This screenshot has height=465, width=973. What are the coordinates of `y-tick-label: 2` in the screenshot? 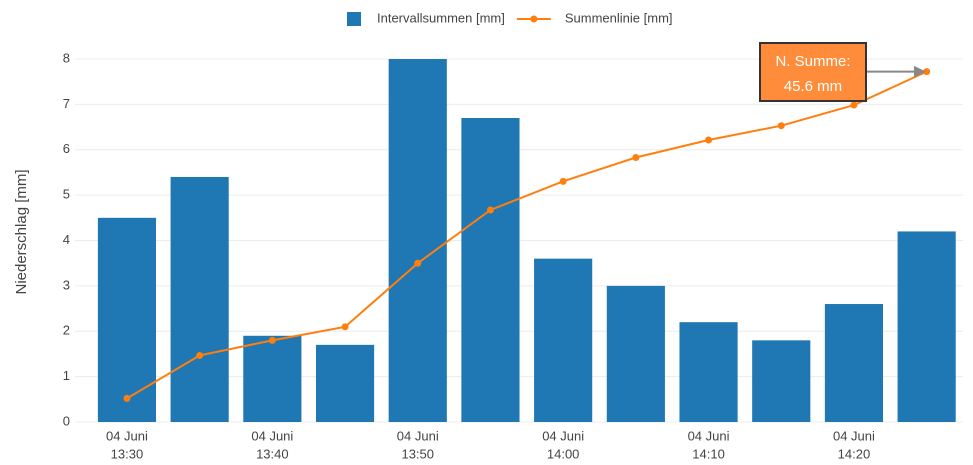 It's located at (66, 330).